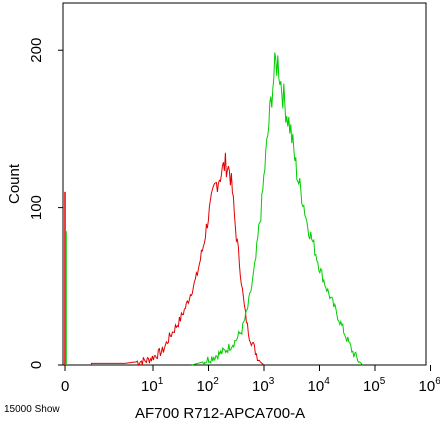  I want to click on x-axis-ticks: 0 10¹ 10² 10³ 10⁴ 10⁵ 10⁶, so click(250, 380).